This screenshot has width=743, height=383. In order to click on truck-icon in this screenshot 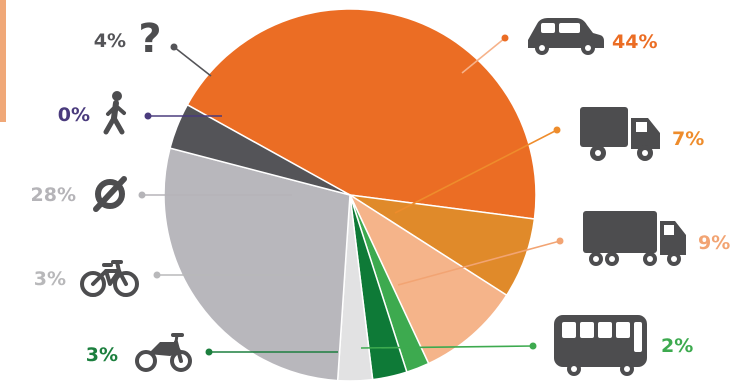, I will do `click(620, 134)`.